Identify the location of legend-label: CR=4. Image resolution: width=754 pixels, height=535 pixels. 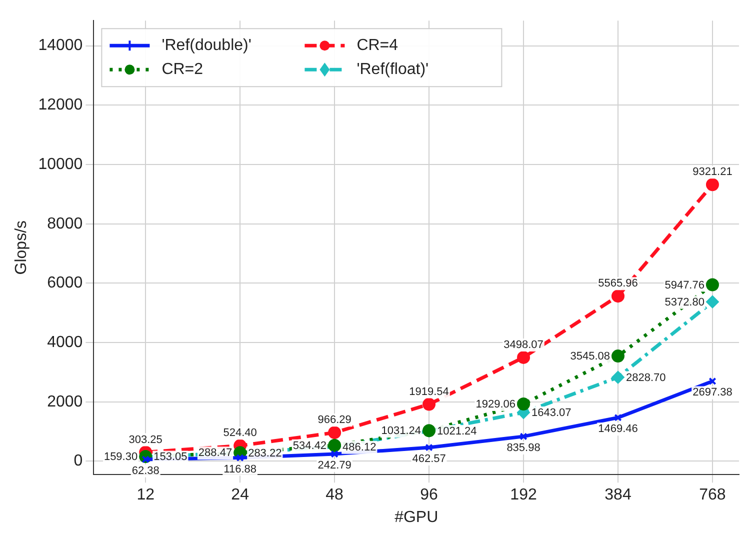
(377, 45).